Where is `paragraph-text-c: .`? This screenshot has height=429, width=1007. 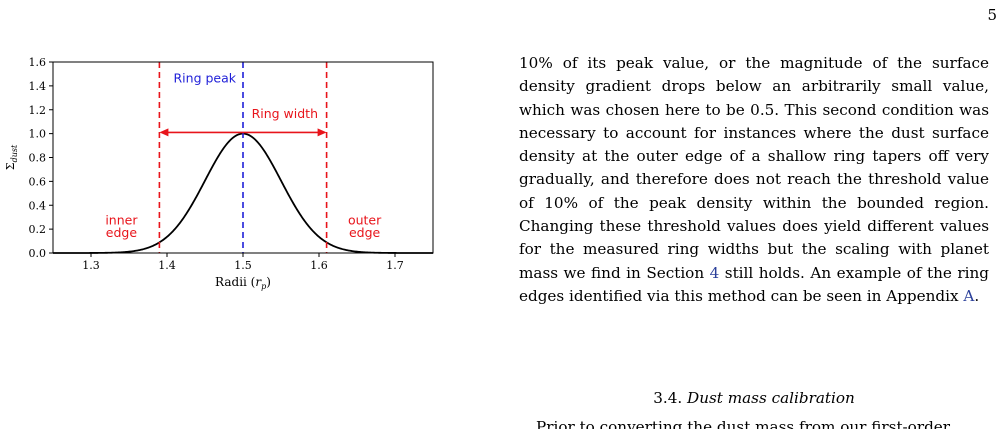 paragraph-text-c: . is located at coordinates (977, 295).